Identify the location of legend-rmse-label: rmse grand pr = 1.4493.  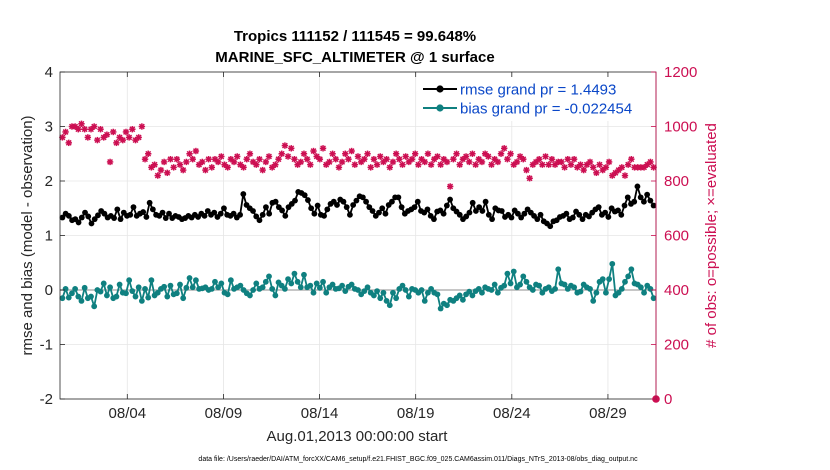
(538, 90).